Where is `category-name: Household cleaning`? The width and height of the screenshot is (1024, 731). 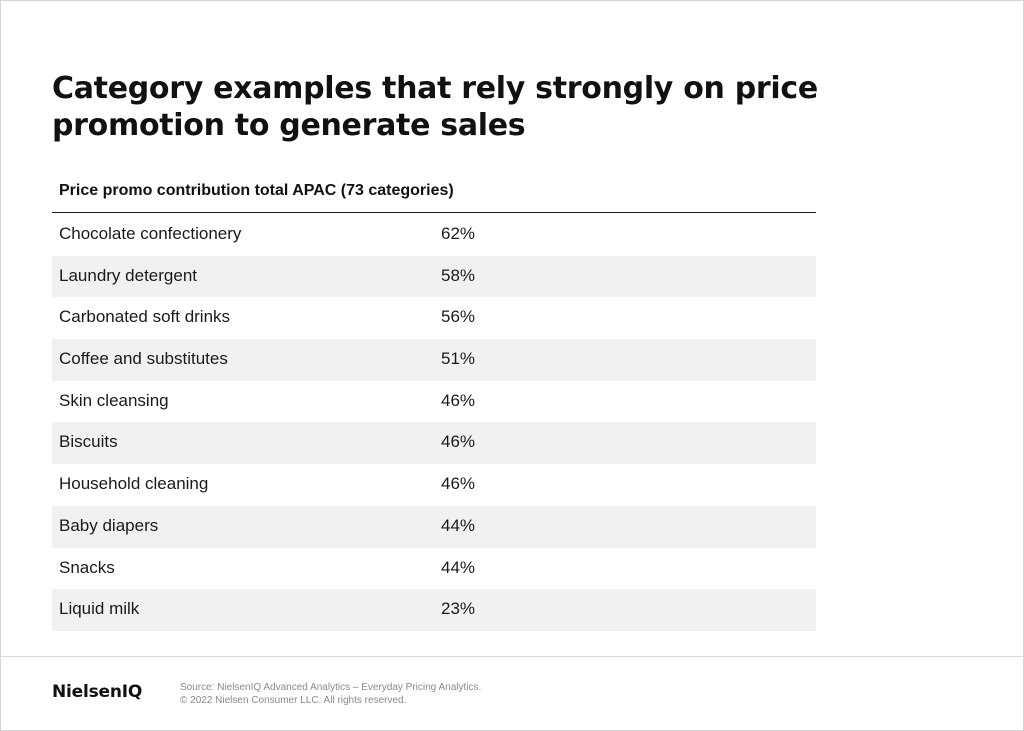 category-name: Household cleaning is located at coordinates (134, 484).